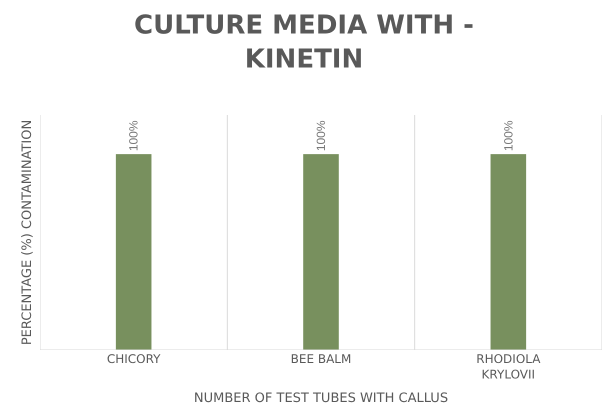 Image resolution: width=608 pixels, height=420 pixels. I want to click on chart-title: CULTURE MEDIA WITH - KINETIN, so click(304, 42).